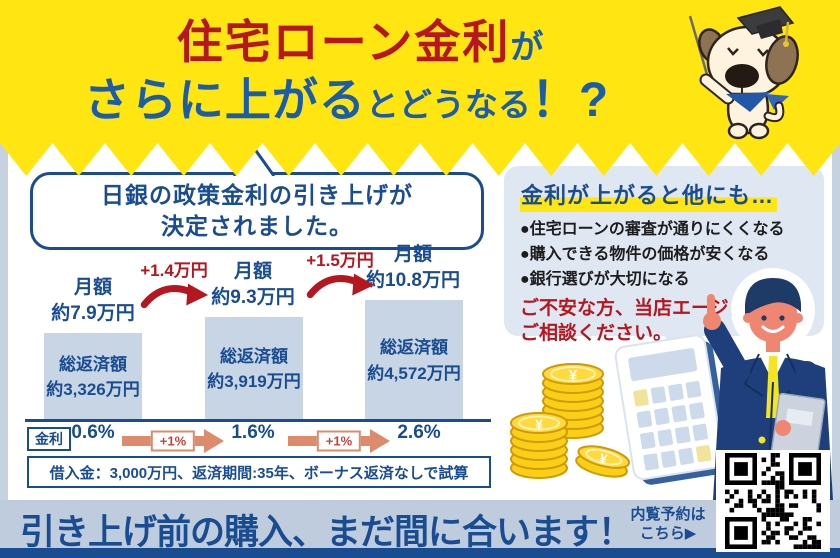 The image size is (840, 558). I want to click on calculator-illustration, so click(672, 409).